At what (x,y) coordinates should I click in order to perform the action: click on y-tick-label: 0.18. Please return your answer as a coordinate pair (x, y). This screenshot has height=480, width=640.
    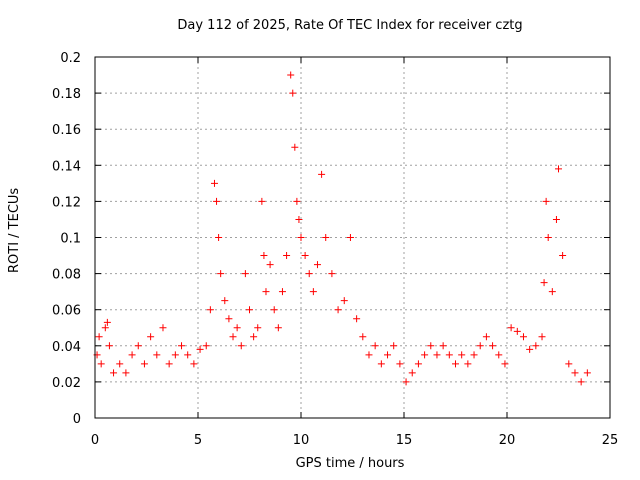
    Looking at the image, I should click on (66, 94).